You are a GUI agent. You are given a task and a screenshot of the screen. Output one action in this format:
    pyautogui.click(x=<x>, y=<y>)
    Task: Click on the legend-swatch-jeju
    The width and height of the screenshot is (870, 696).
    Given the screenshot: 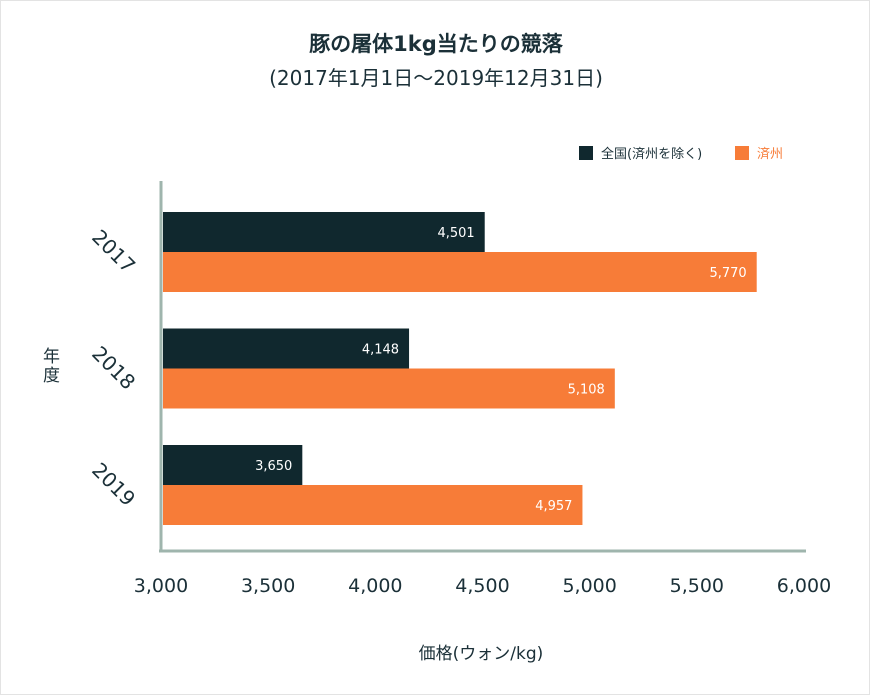 What is the action you would take?
    pyautogui.click(x=742, y=153)
    